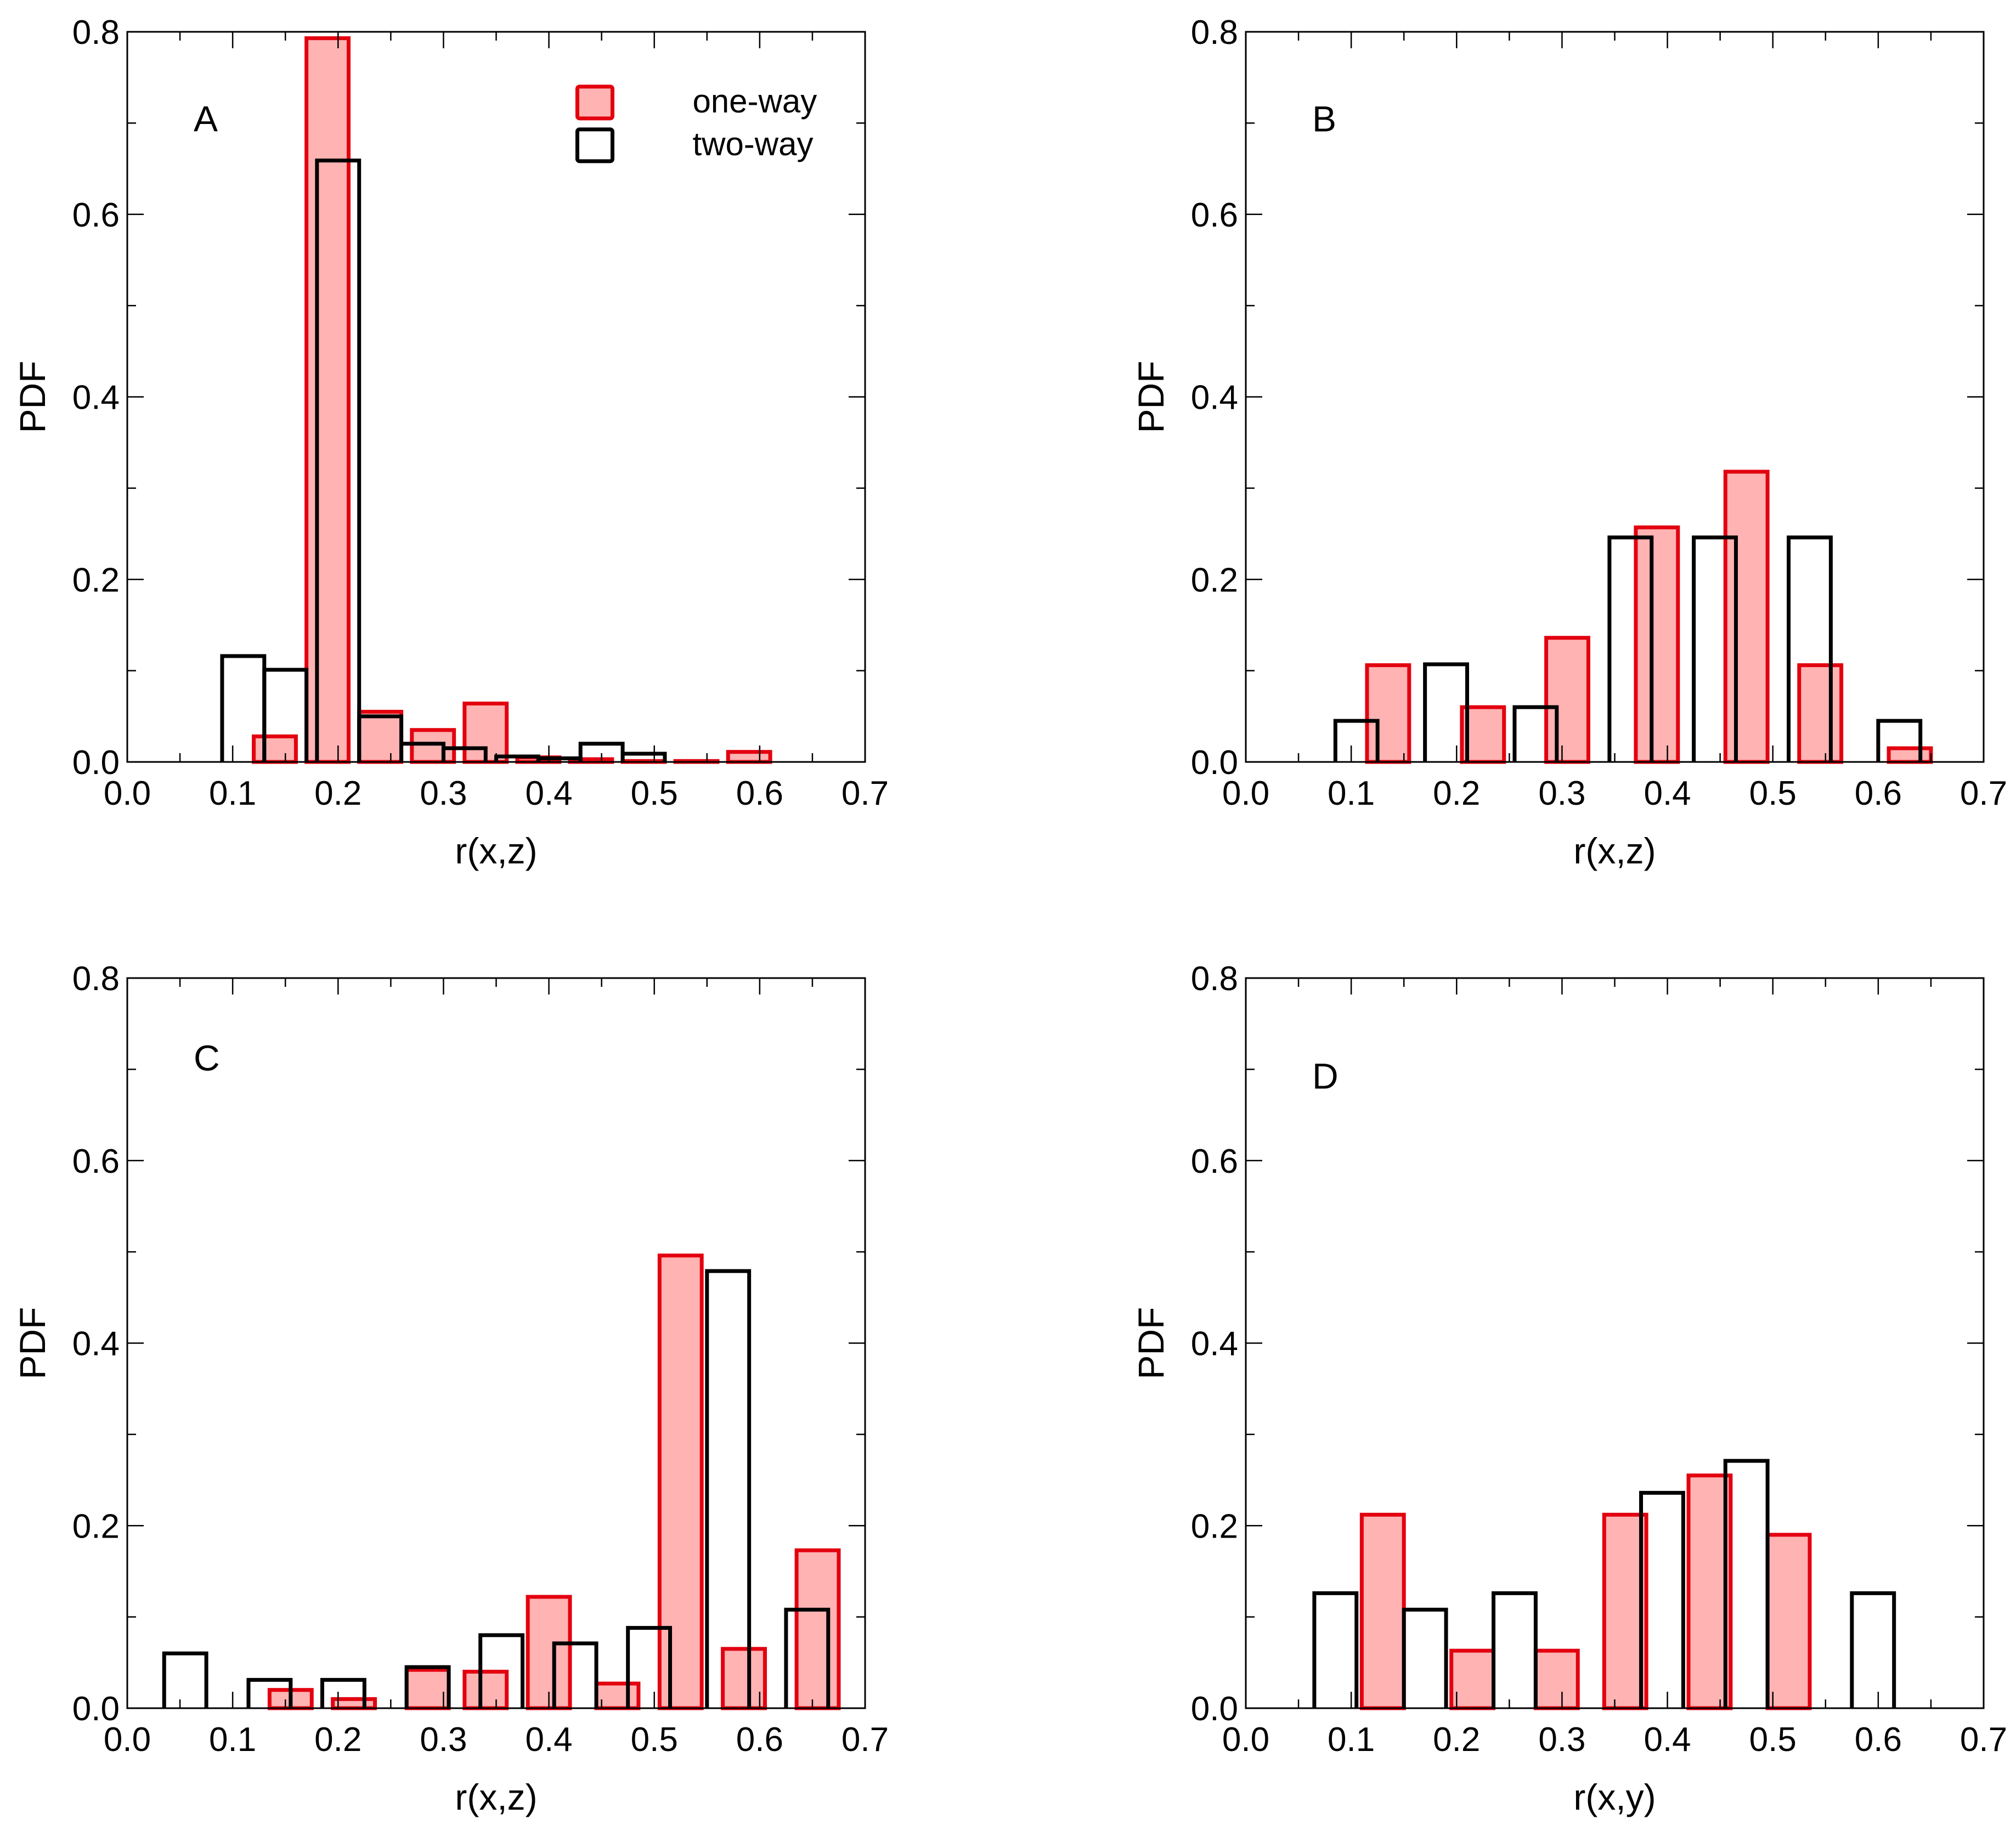  What do you see at coordinates (696, 123) in the screenshot?
I see `legend: one-way two-way` at bounding box center [696, 123].